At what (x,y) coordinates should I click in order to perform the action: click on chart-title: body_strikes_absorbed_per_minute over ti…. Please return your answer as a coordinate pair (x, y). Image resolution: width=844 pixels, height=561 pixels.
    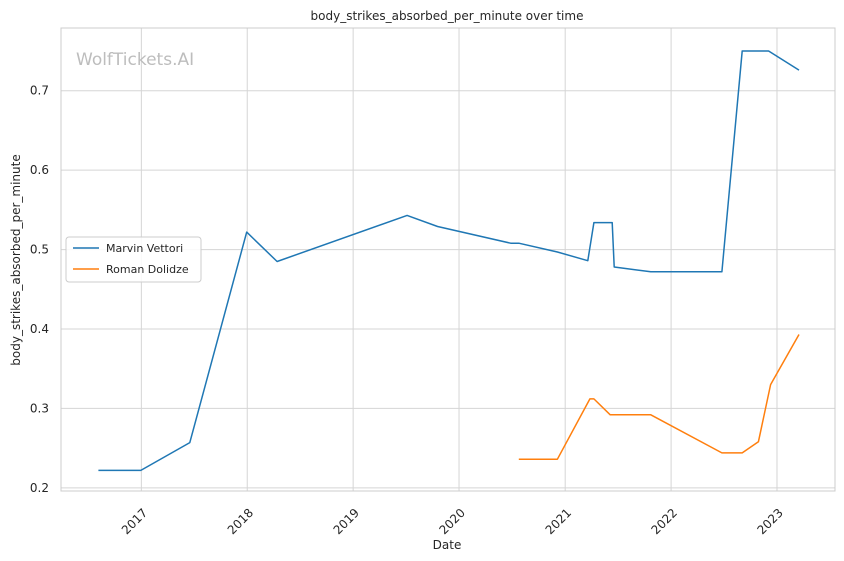
    Looking at the image, I should click on (447, 16).